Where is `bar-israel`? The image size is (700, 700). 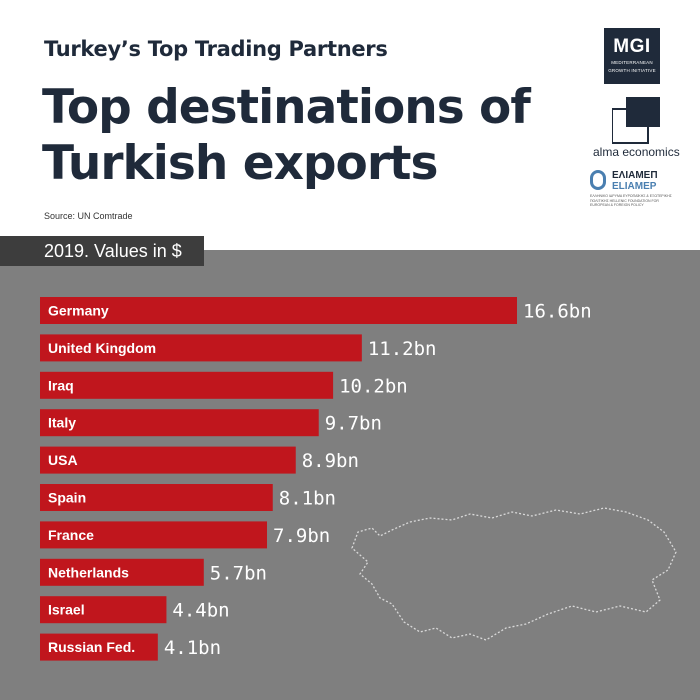
bar-israel is located at coordinates (103, 610).